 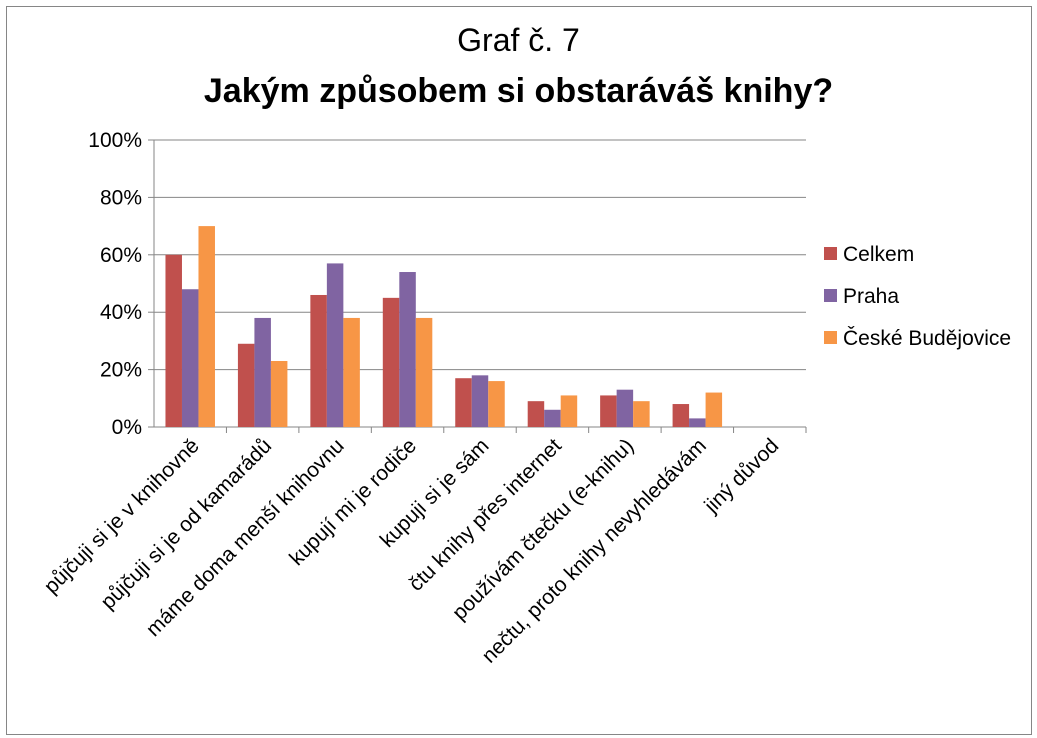 I want to click on y-tick-label: 80%, so click(x=121, y=197).